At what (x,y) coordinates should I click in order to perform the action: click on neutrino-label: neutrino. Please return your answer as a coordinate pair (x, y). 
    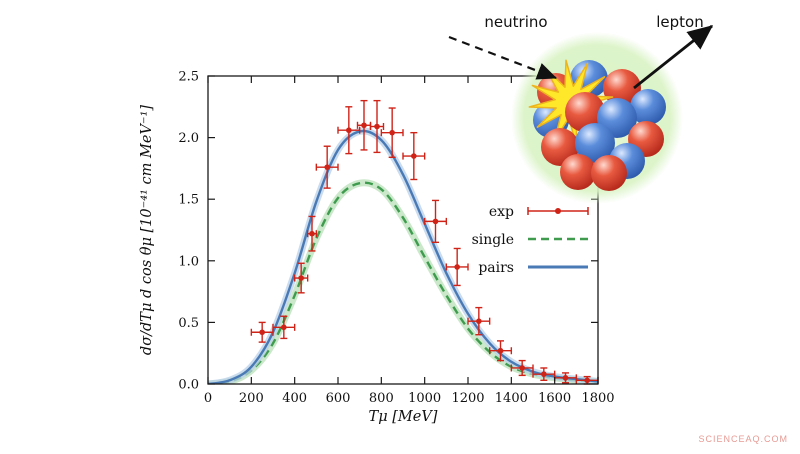
    Looking at the image, I should click on (515, 22).